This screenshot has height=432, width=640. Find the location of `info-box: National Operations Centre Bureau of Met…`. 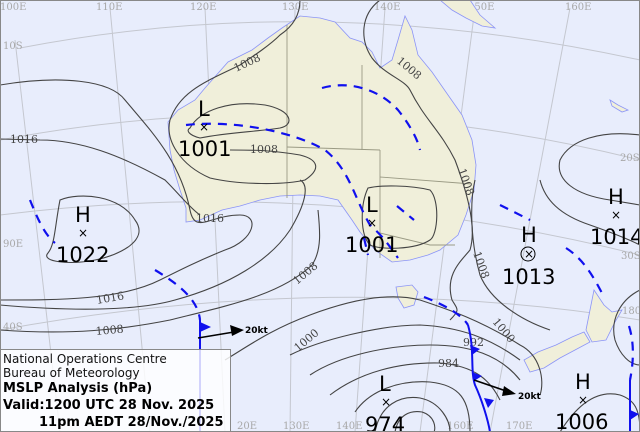

info-box: National Operations Centre Bureau of Met… is located at coordinates (115, 390).